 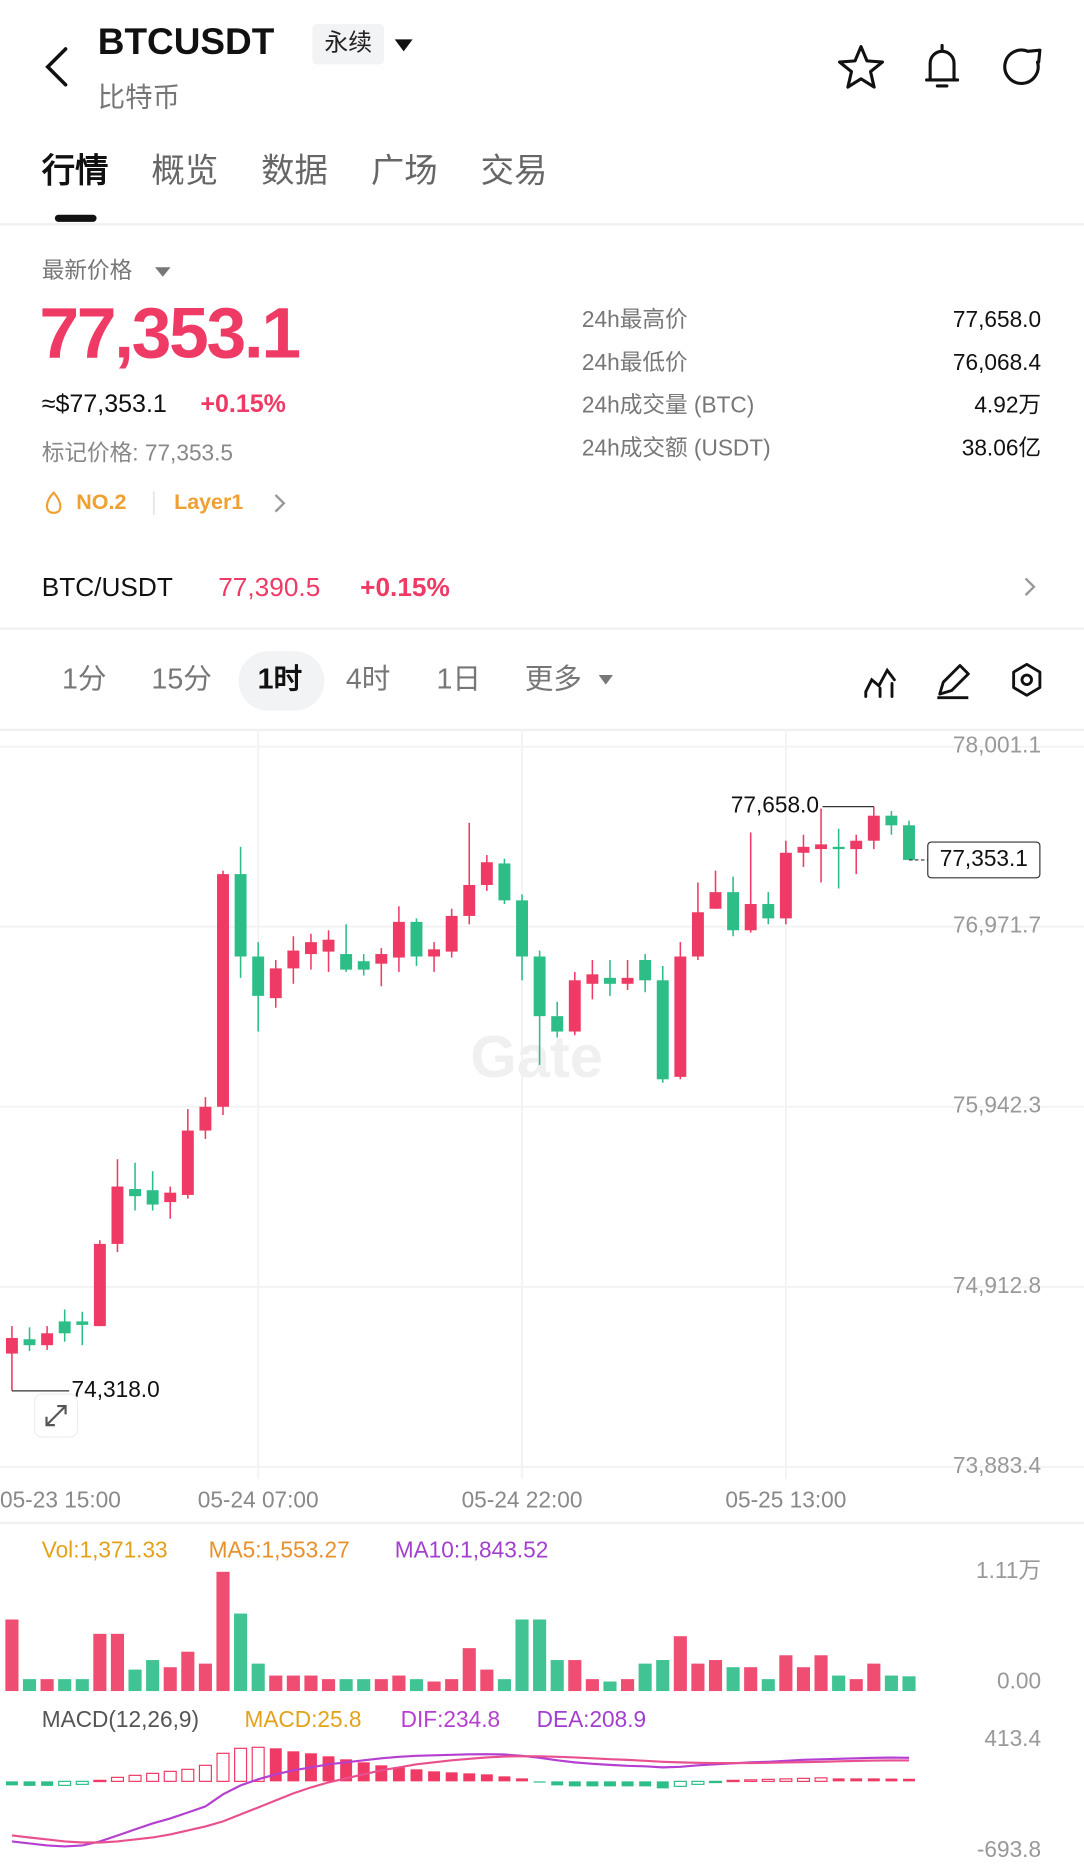 What do you see at coordinates (279, 1550) in the screenshot?
I see `legend-item: MA5:1,553.27` at bounding box center [279, 1550].